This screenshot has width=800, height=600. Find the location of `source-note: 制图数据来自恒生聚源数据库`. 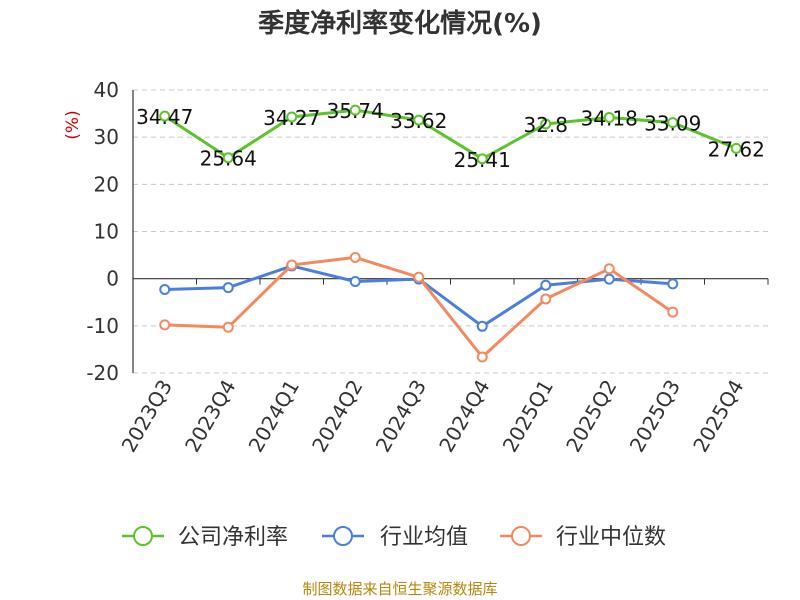

source-note: 制图数据来自恒生聚源数据库 is located at coordinates (399, 589).